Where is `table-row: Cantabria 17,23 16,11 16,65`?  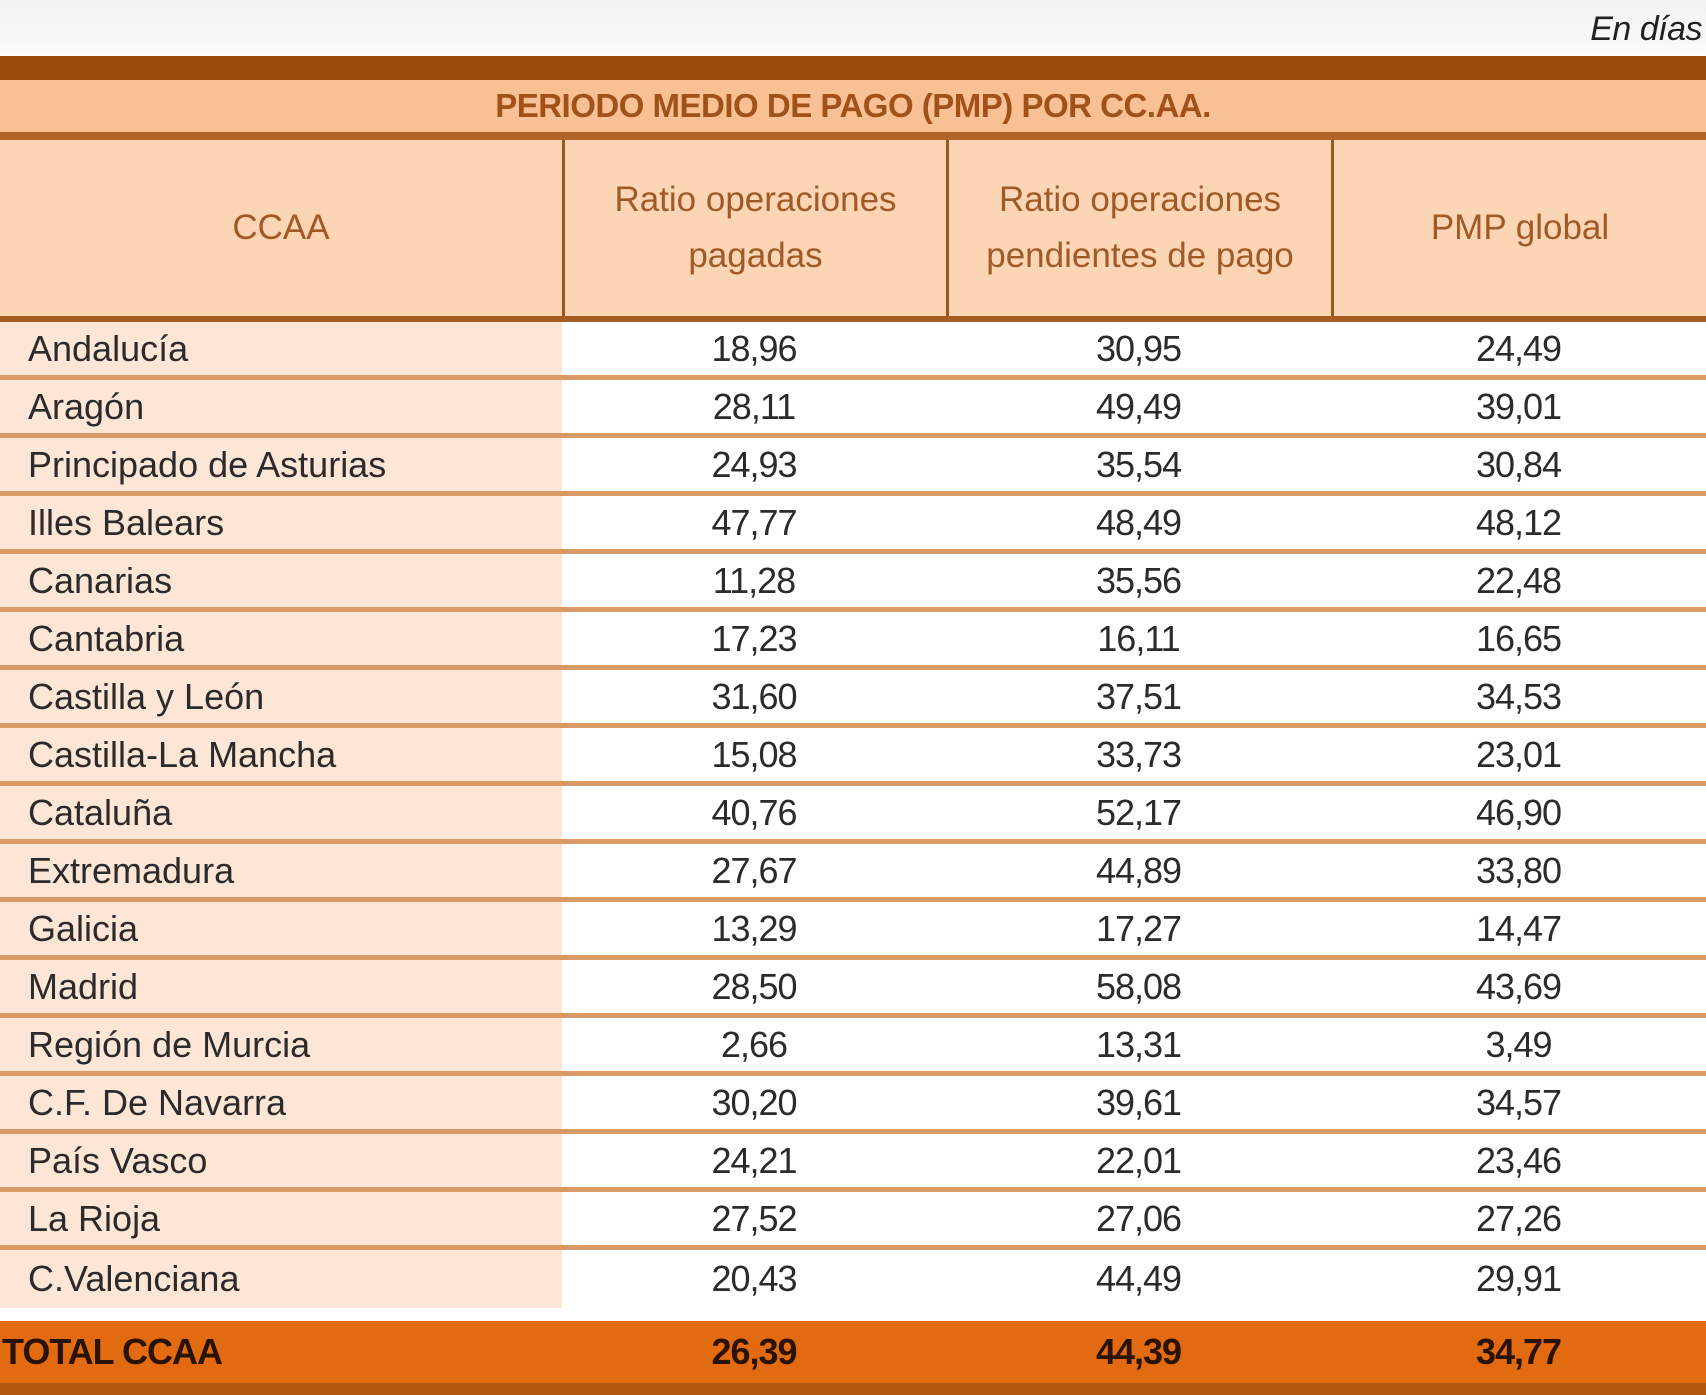 table-row: Cantabria 17,23 16,11 16,65 is located at coordinates (853, 641).